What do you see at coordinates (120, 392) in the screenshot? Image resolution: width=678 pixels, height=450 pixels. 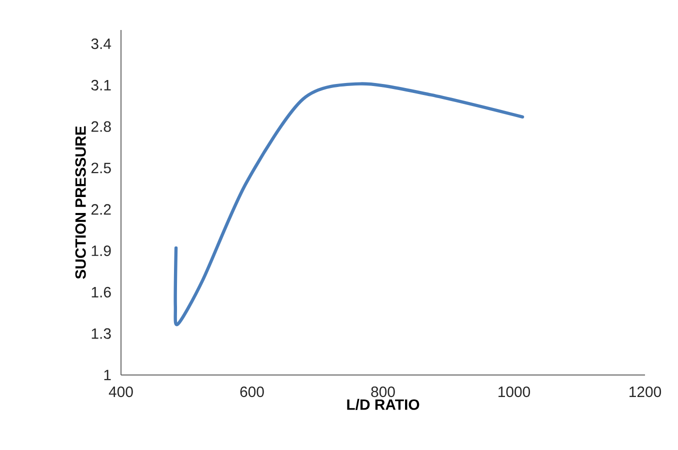 I see `x-tick-label: 400` at bounding box center [120, 392].